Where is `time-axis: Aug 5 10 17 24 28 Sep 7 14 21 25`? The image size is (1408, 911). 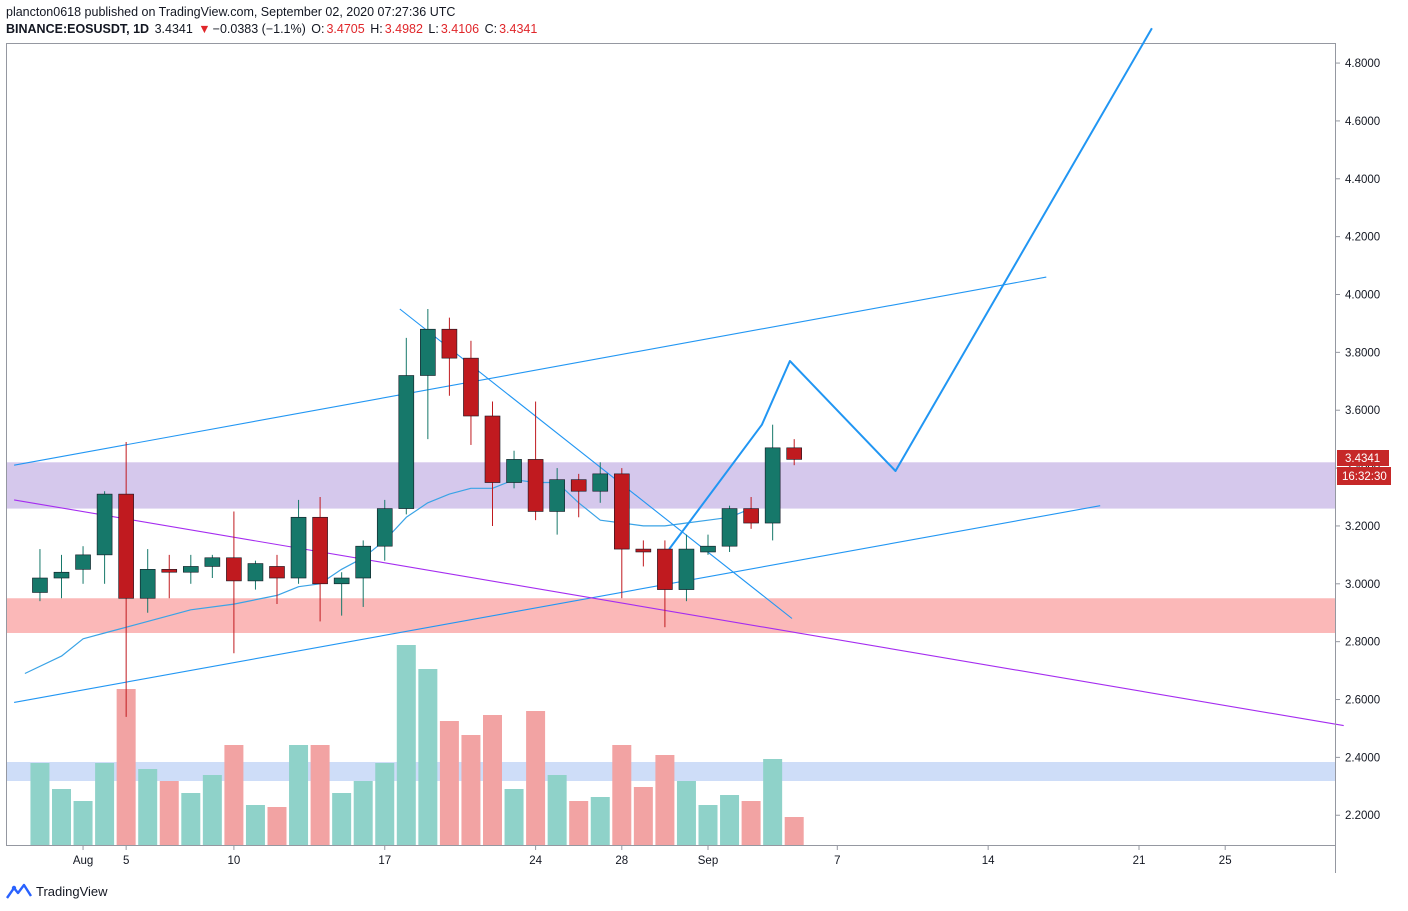
time-axis: Aug 5 10 17 24 28 Sep 7 14 21 25 is located at coordinates (652, 856).